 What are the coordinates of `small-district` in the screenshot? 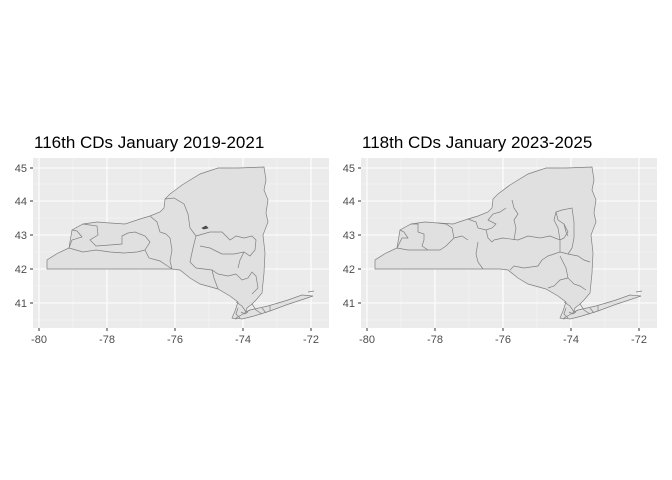 It's located at (205, 227).